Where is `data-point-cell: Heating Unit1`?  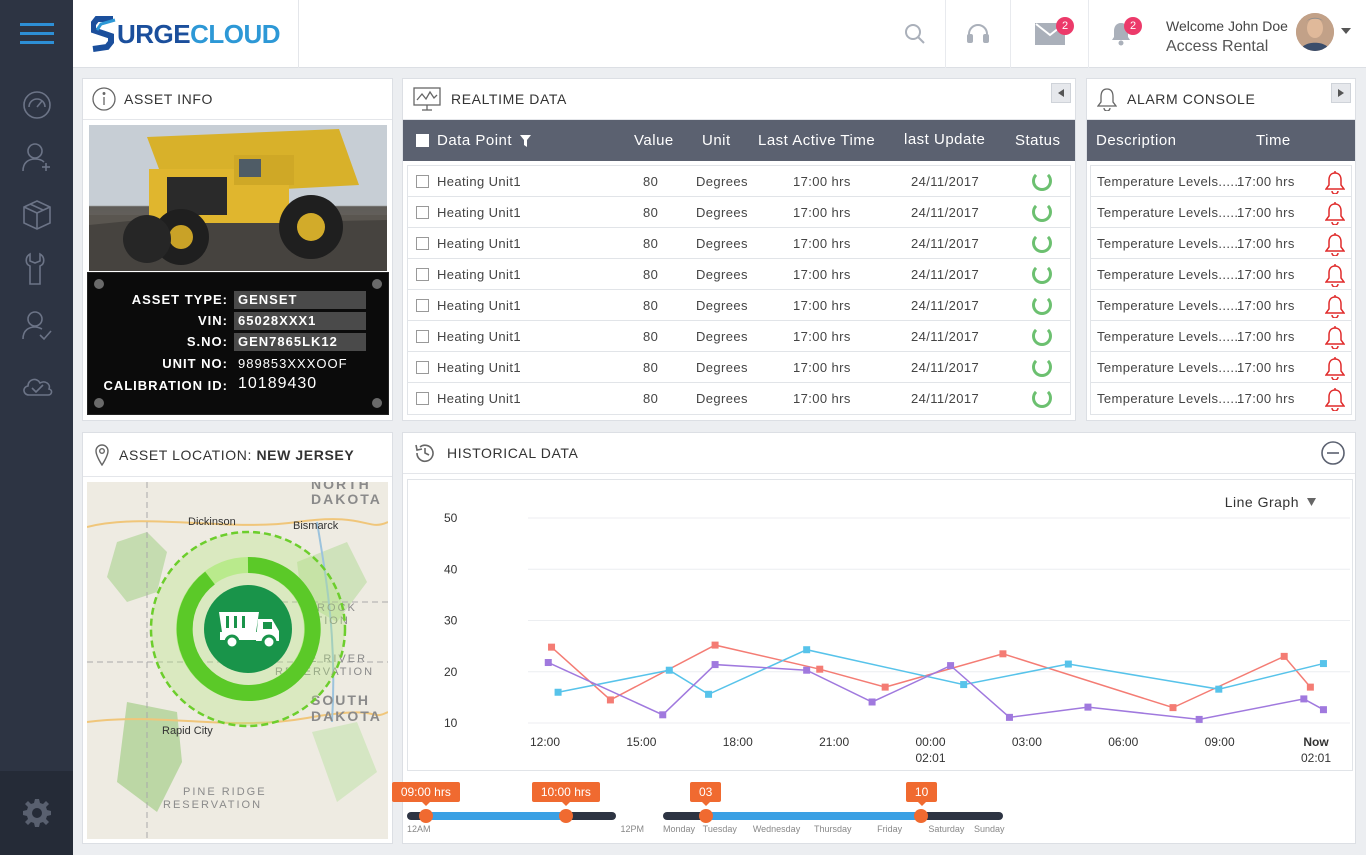
data-point-cell: Heating Unit1 is located at coordinates (479, 398).